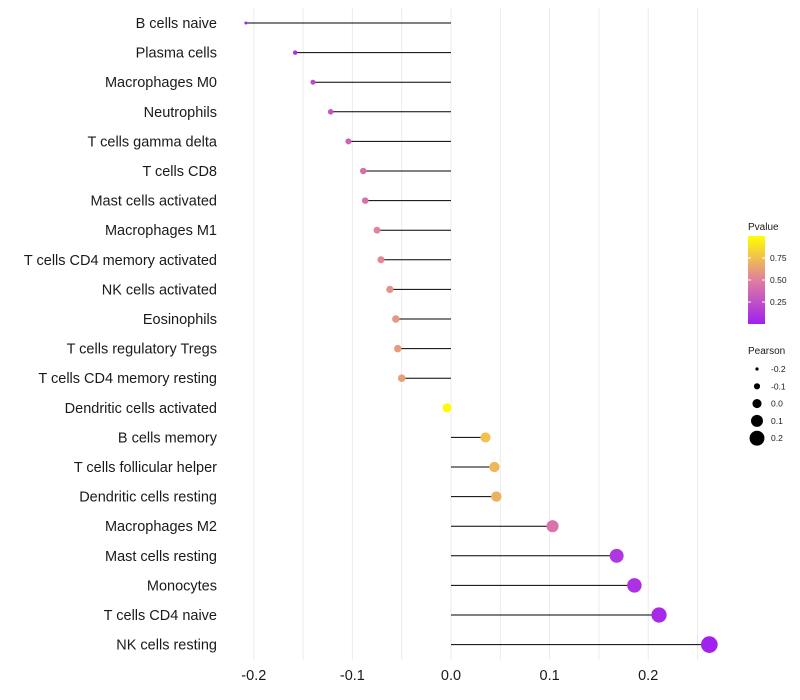 This screenshot has height=700, width=800. Describe the element at coordinates (648, 676) in the screenshot. I see `x-tick-label: 0.2` at that location.